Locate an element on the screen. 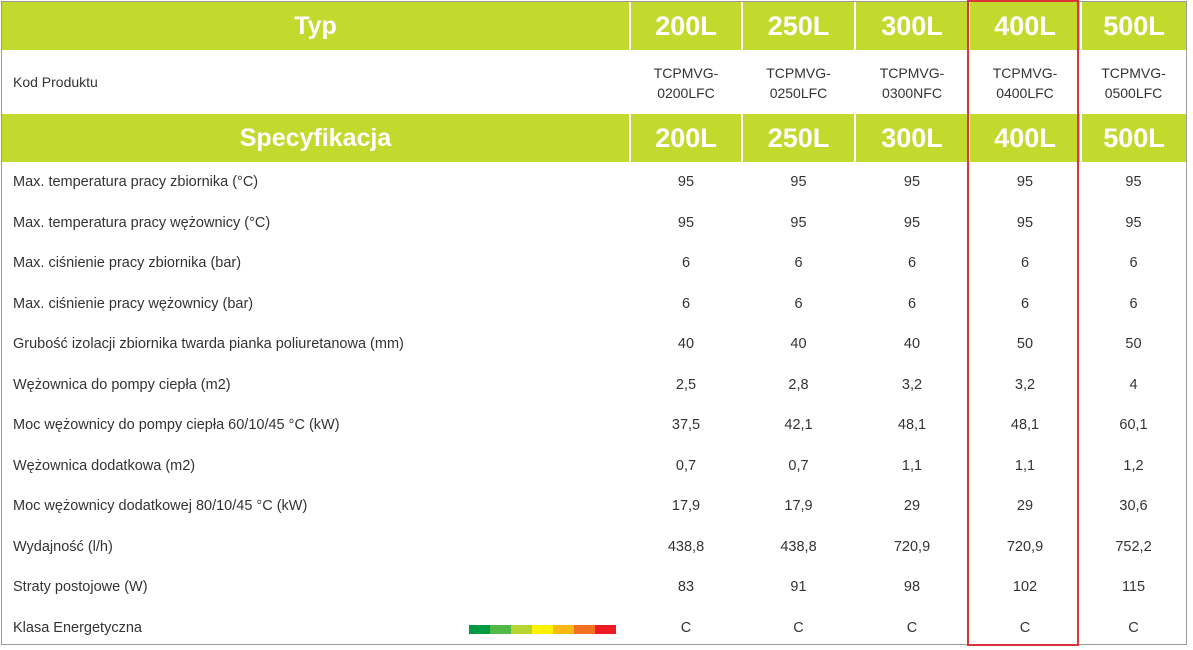 The height and width of the screenshot is (650, 1193). spec-row-label-text: Max. temperatura pracy wężownicy (°C) is located at coordinates (142, 222).